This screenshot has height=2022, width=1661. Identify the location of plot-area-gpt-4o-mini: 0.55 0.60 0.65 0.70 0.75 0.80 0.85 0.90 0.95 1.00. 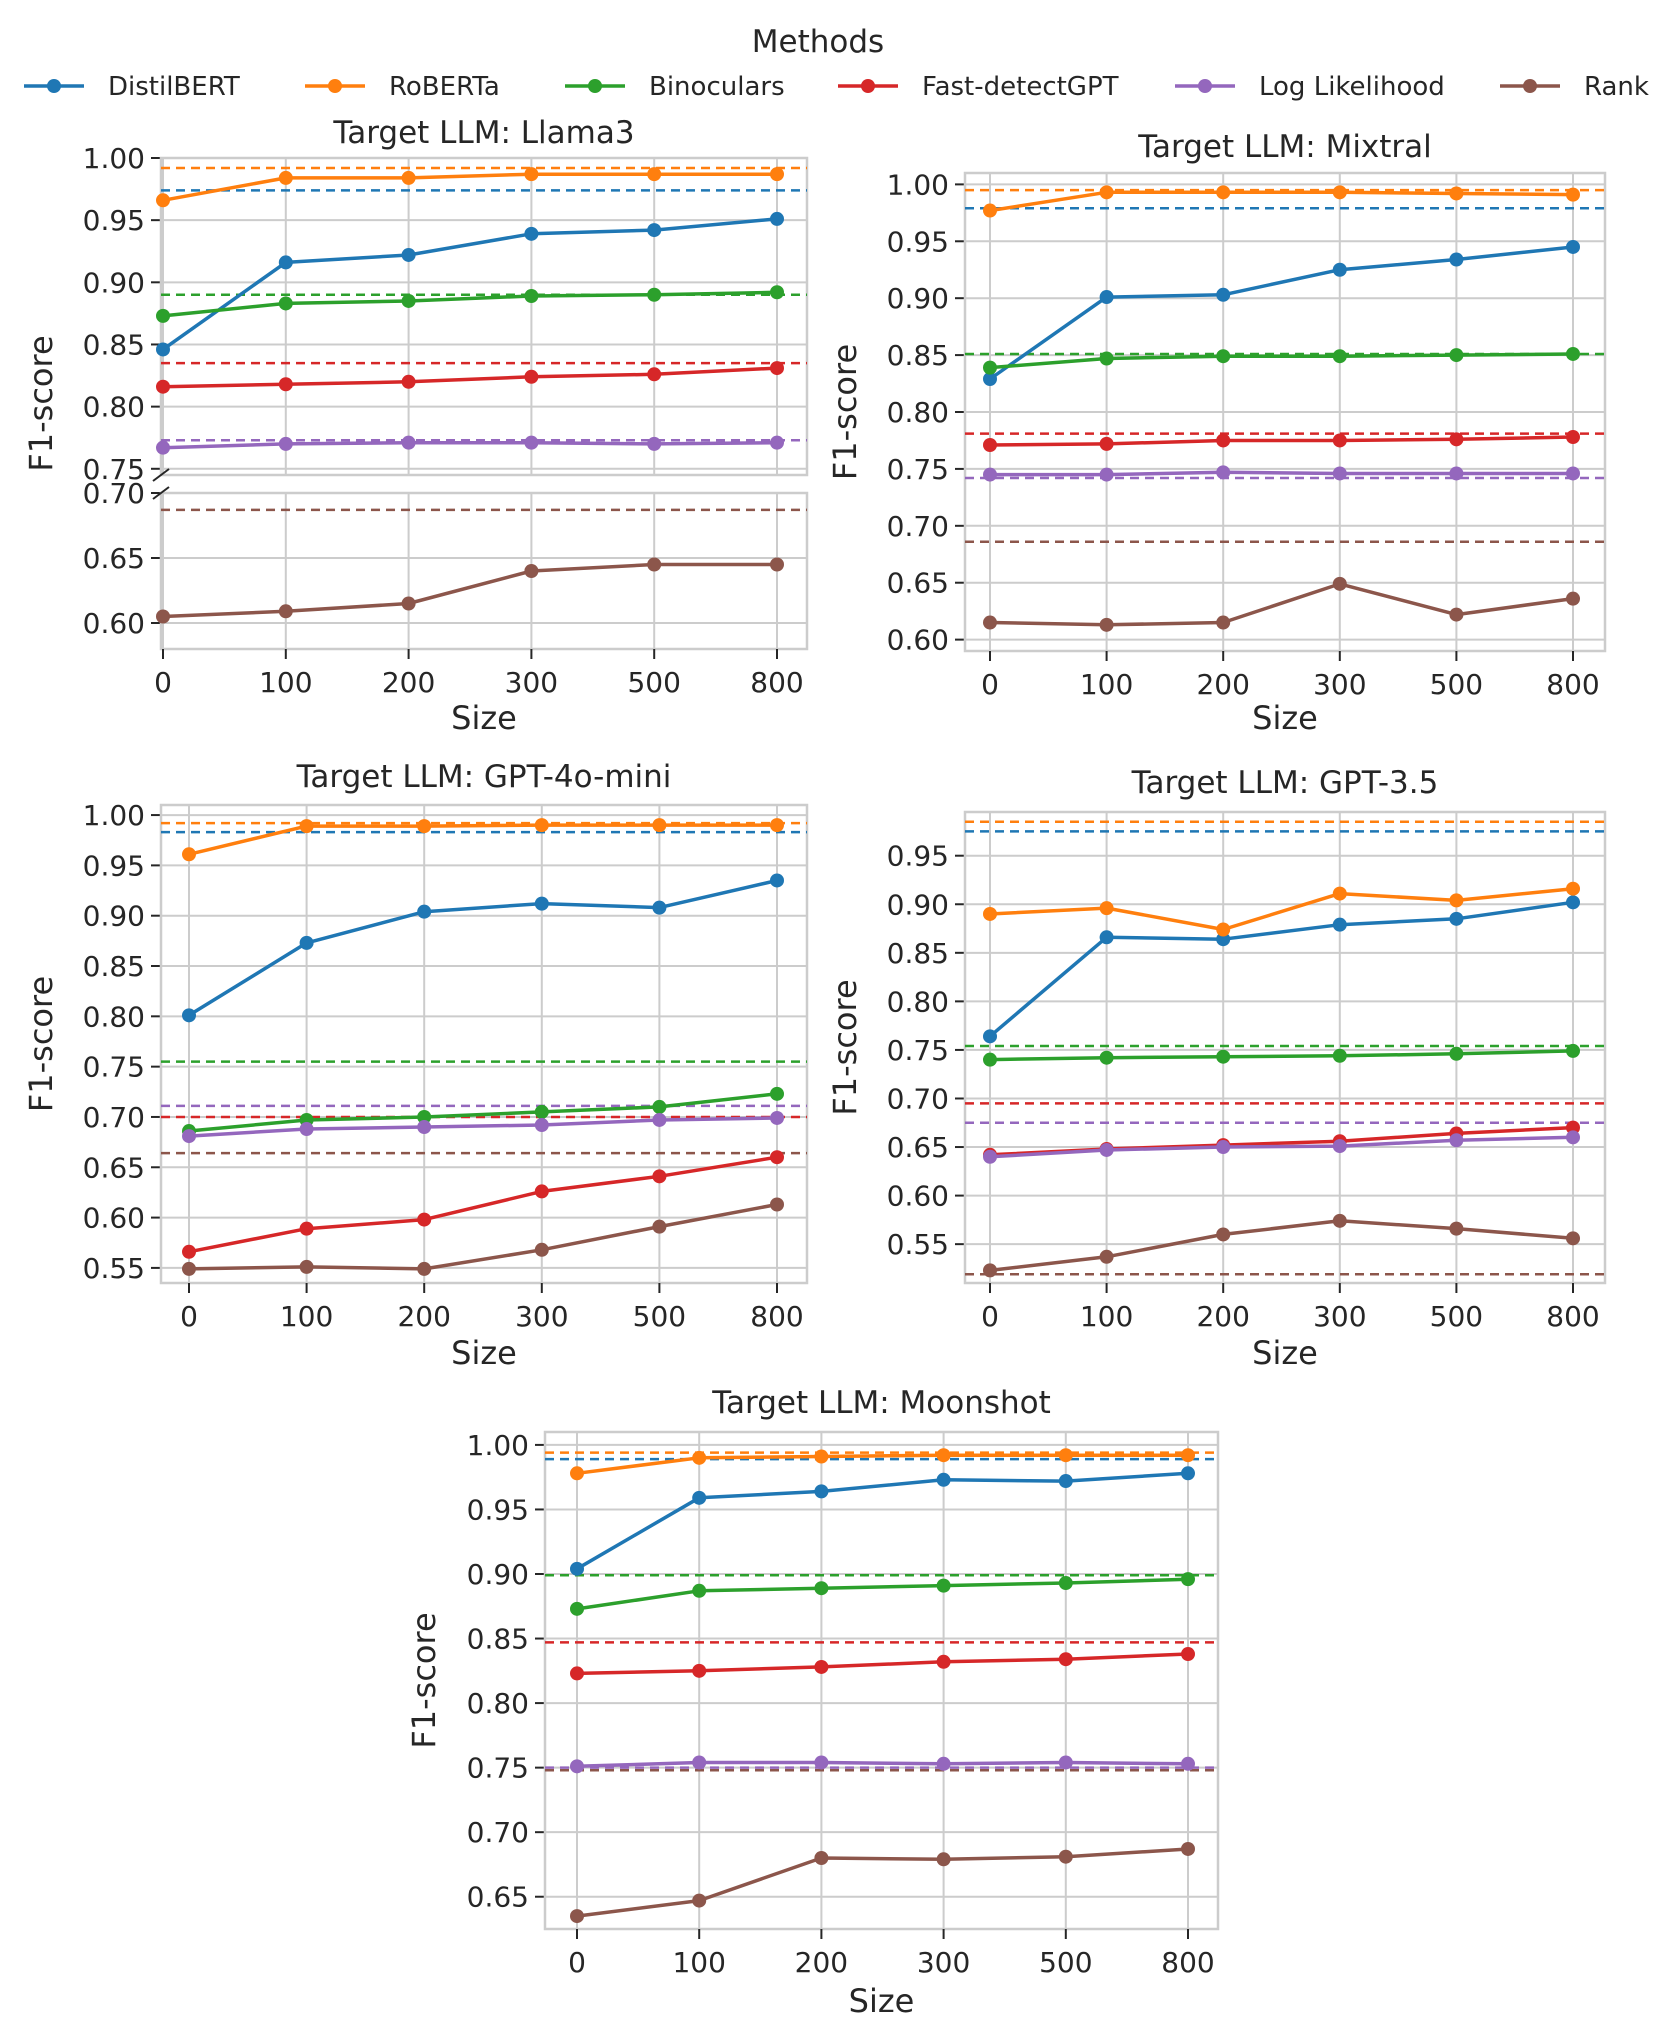
(446, 1042).